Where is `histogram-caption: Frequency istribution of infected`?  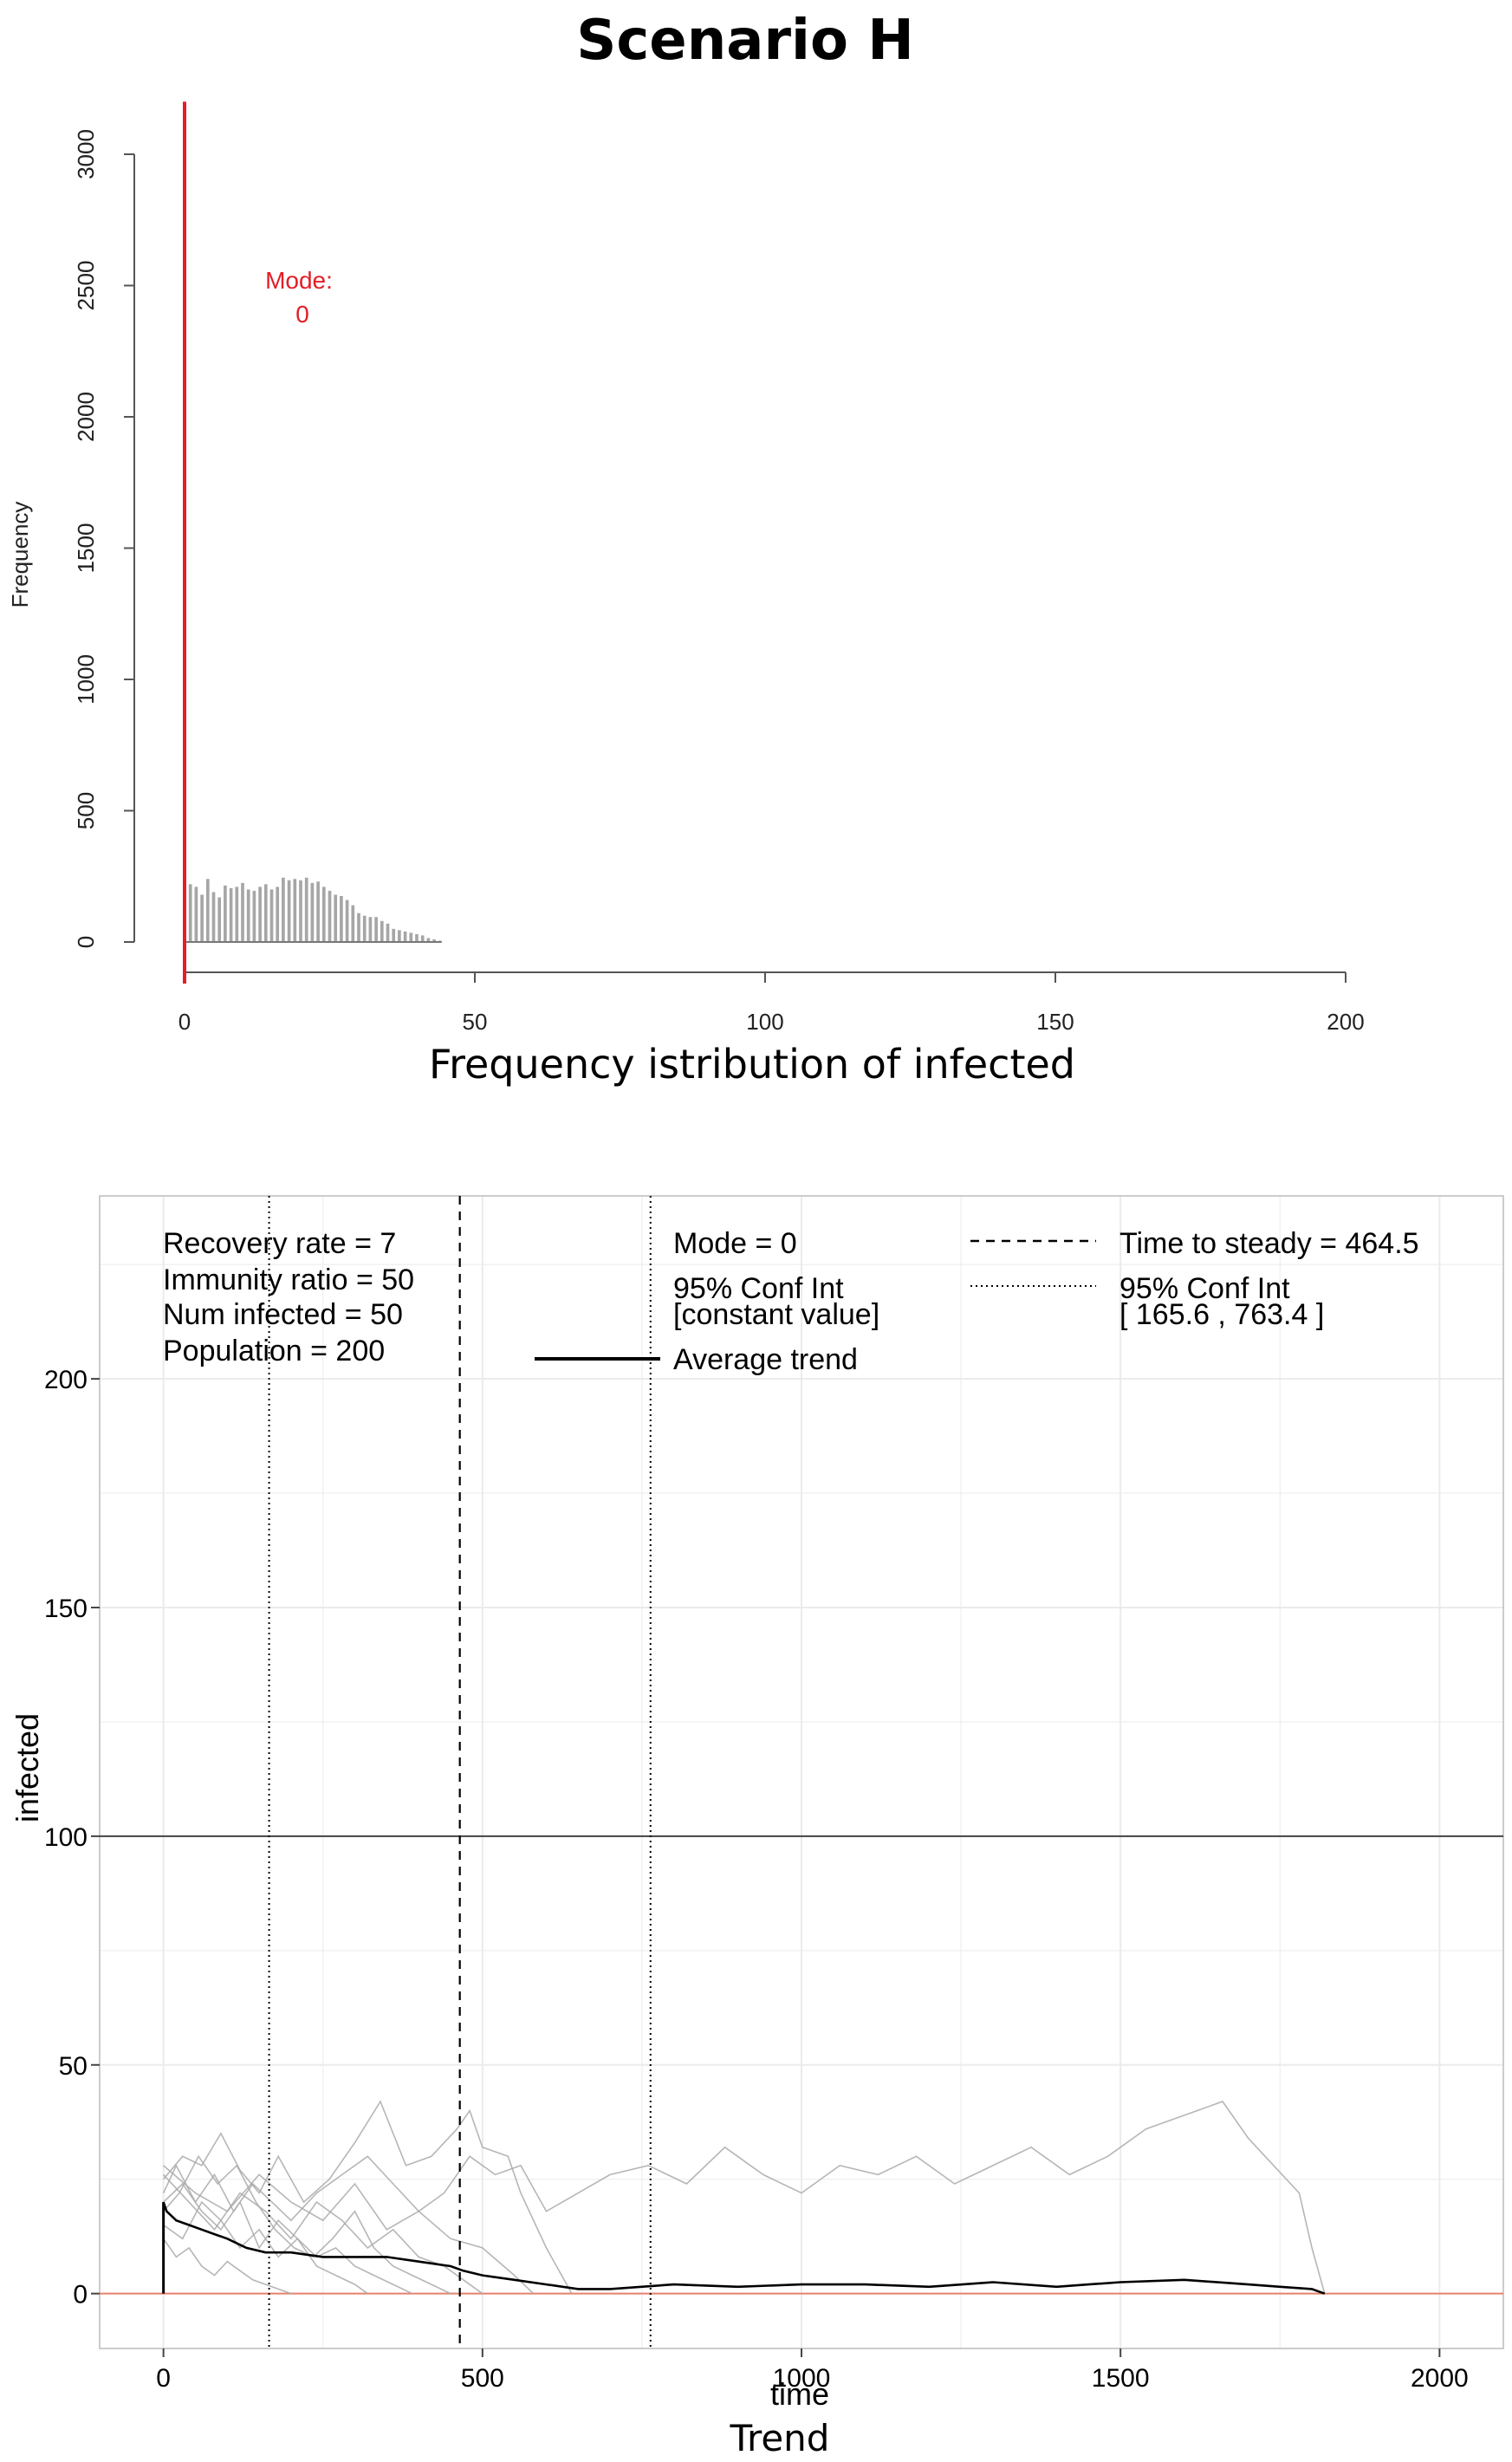
histogram-caption: Frequency istribution of infected is located at coordinates (752, 1064).